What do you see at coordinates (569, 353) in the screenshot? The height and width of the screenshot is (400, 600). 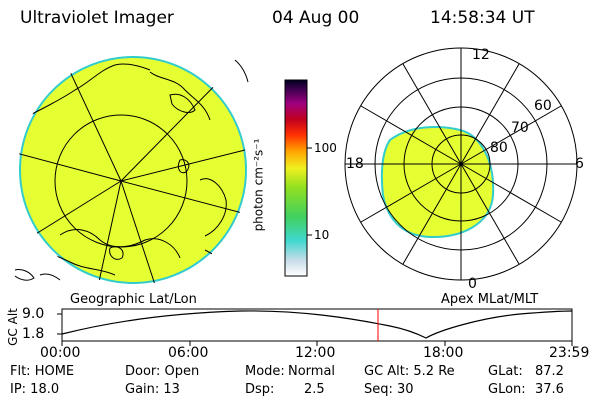 I see `timeline-x-tick-2359: 23:59` at bounding box center [569, 353].